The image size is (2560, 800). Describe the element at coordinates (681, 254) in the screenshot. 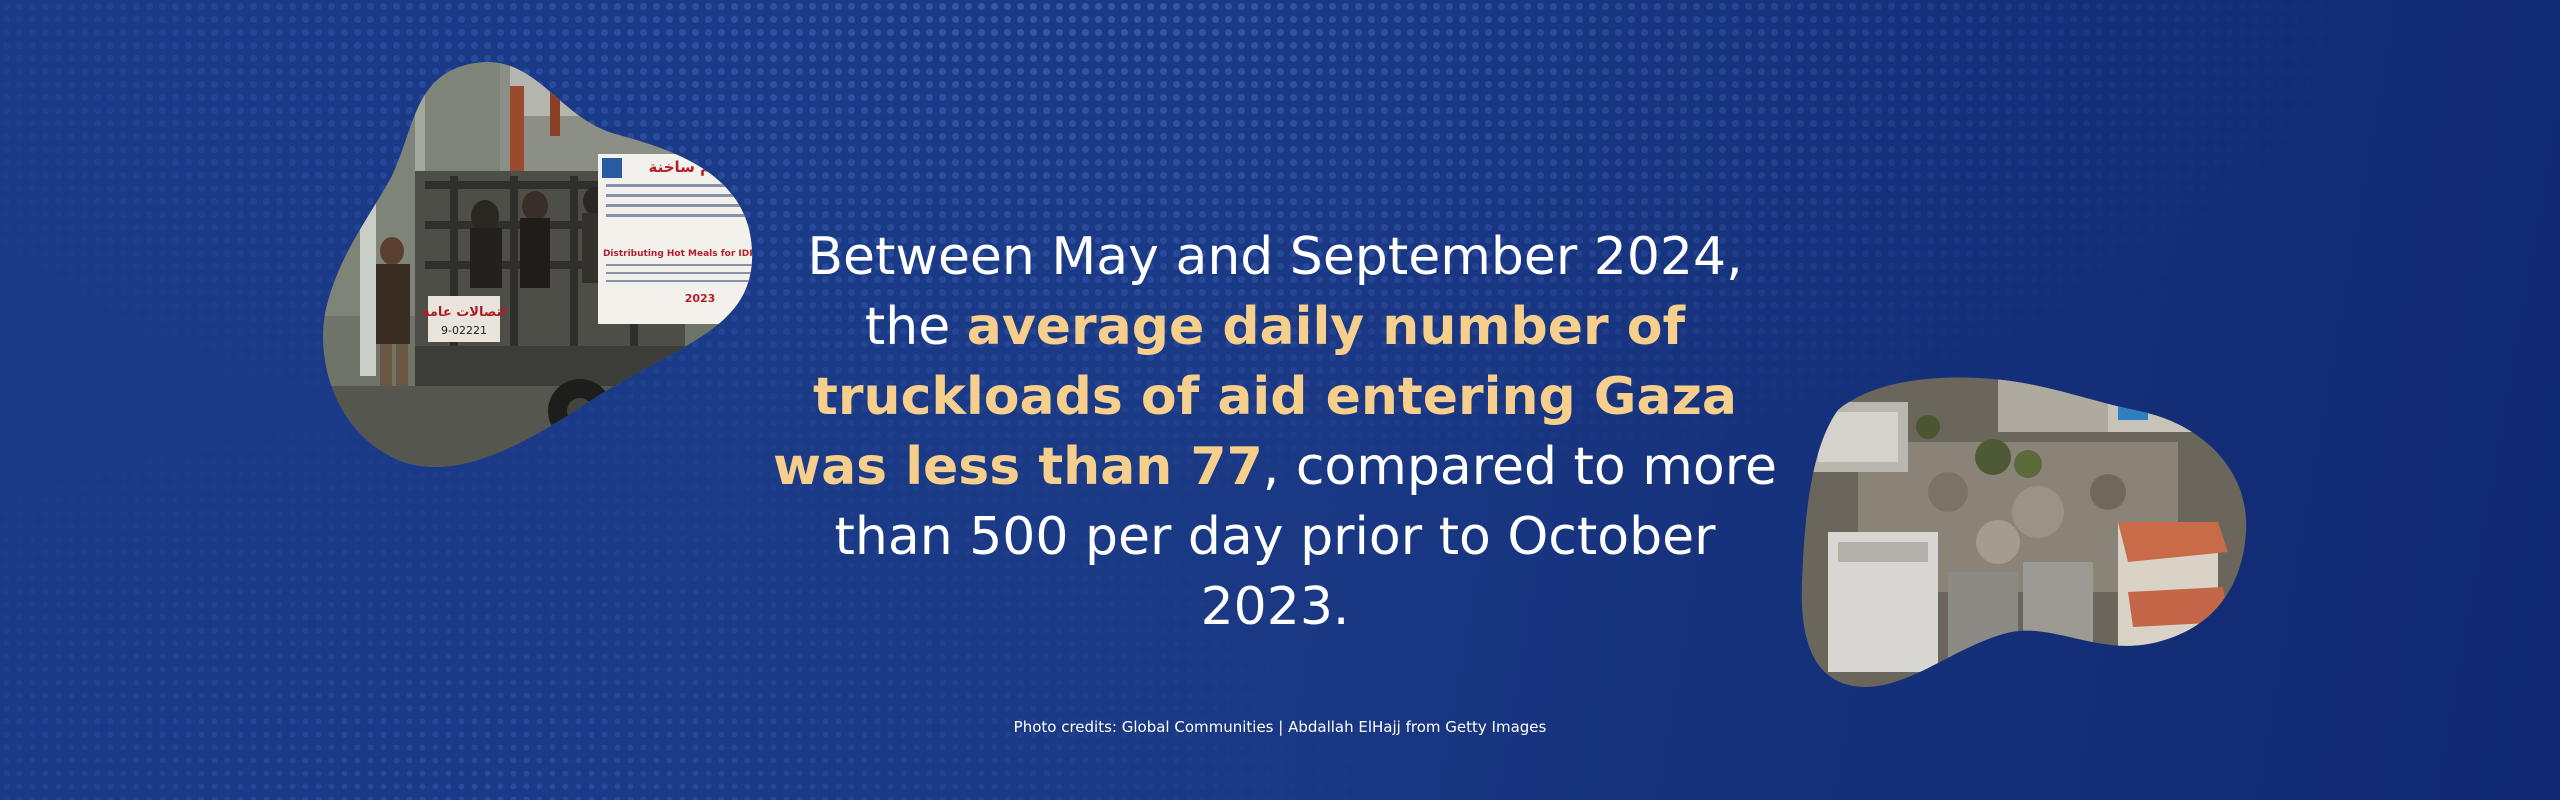

I see `banner-english-title: Distributing Hot Meals for IDPs` at that location.